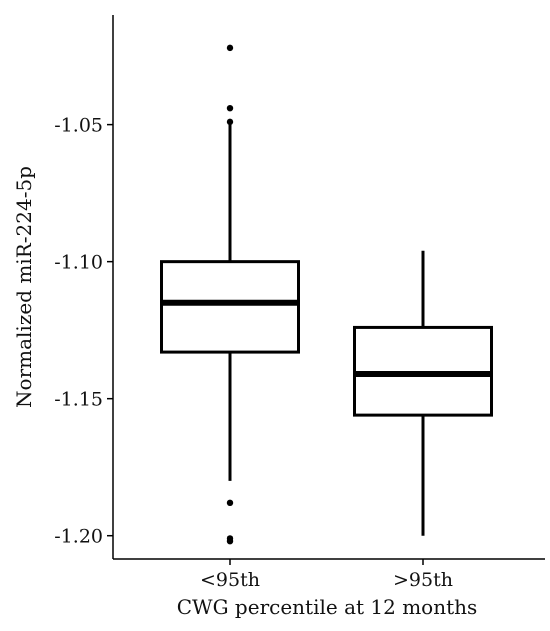  Describe the element at coordinates (78, 126) in the screenshot. I see `y-tick-label: -1.05` at that location.